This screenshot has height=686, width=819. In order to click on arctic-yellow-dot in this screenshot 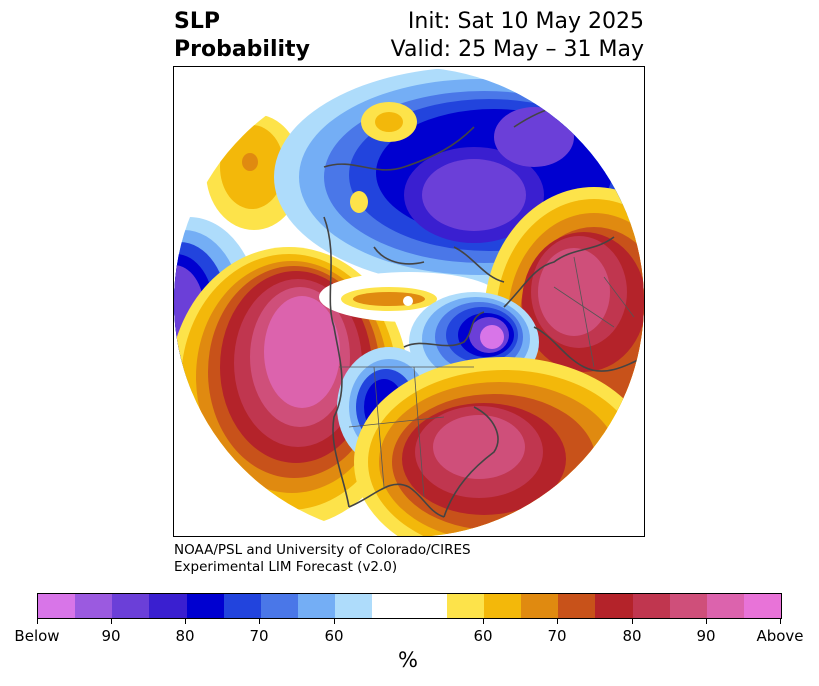, I will do `click(359, 202)`.